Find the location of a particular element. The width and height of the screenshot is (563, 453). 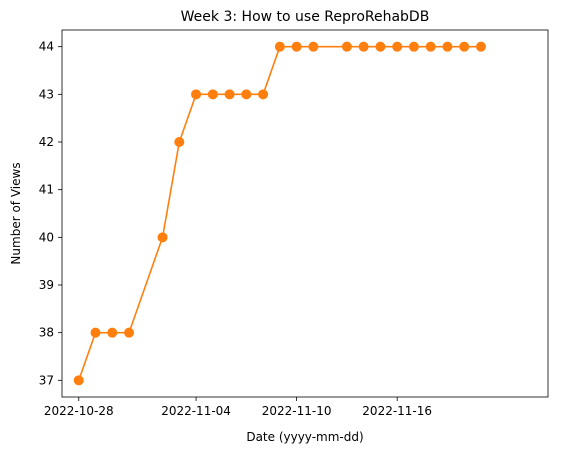

y-tick-label: 38 is located at coordinates (46, 333).